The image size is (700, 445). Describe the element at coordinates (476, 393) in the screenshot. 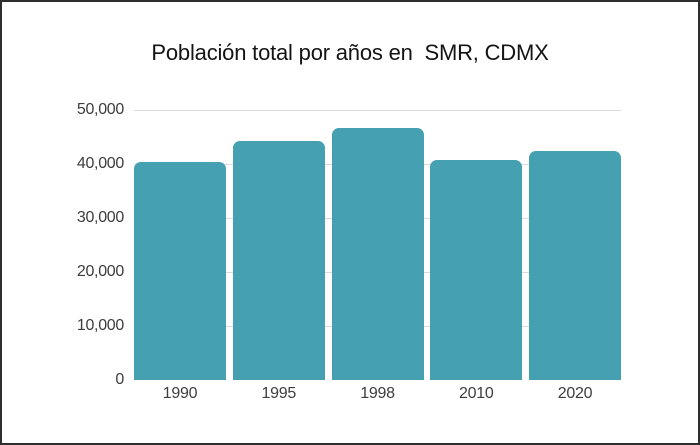

I see `x-axis-label-2010: 2010` at that location.